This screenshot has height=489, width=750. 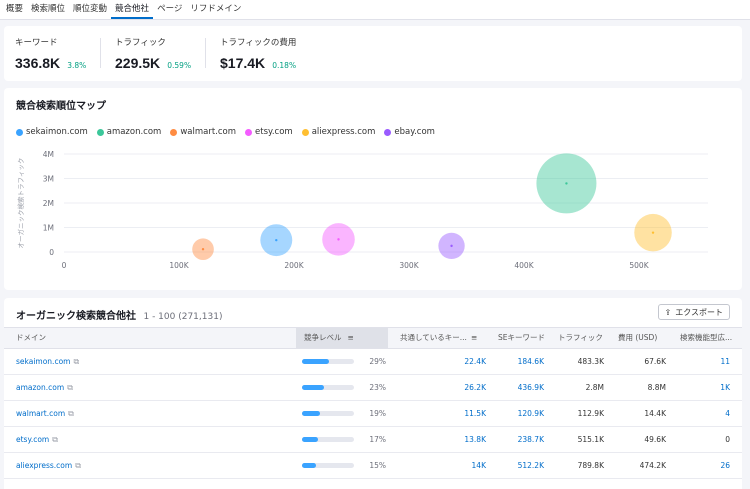 I want to click on se-keywords-value: 512.2K, so click(x=530, y=465).